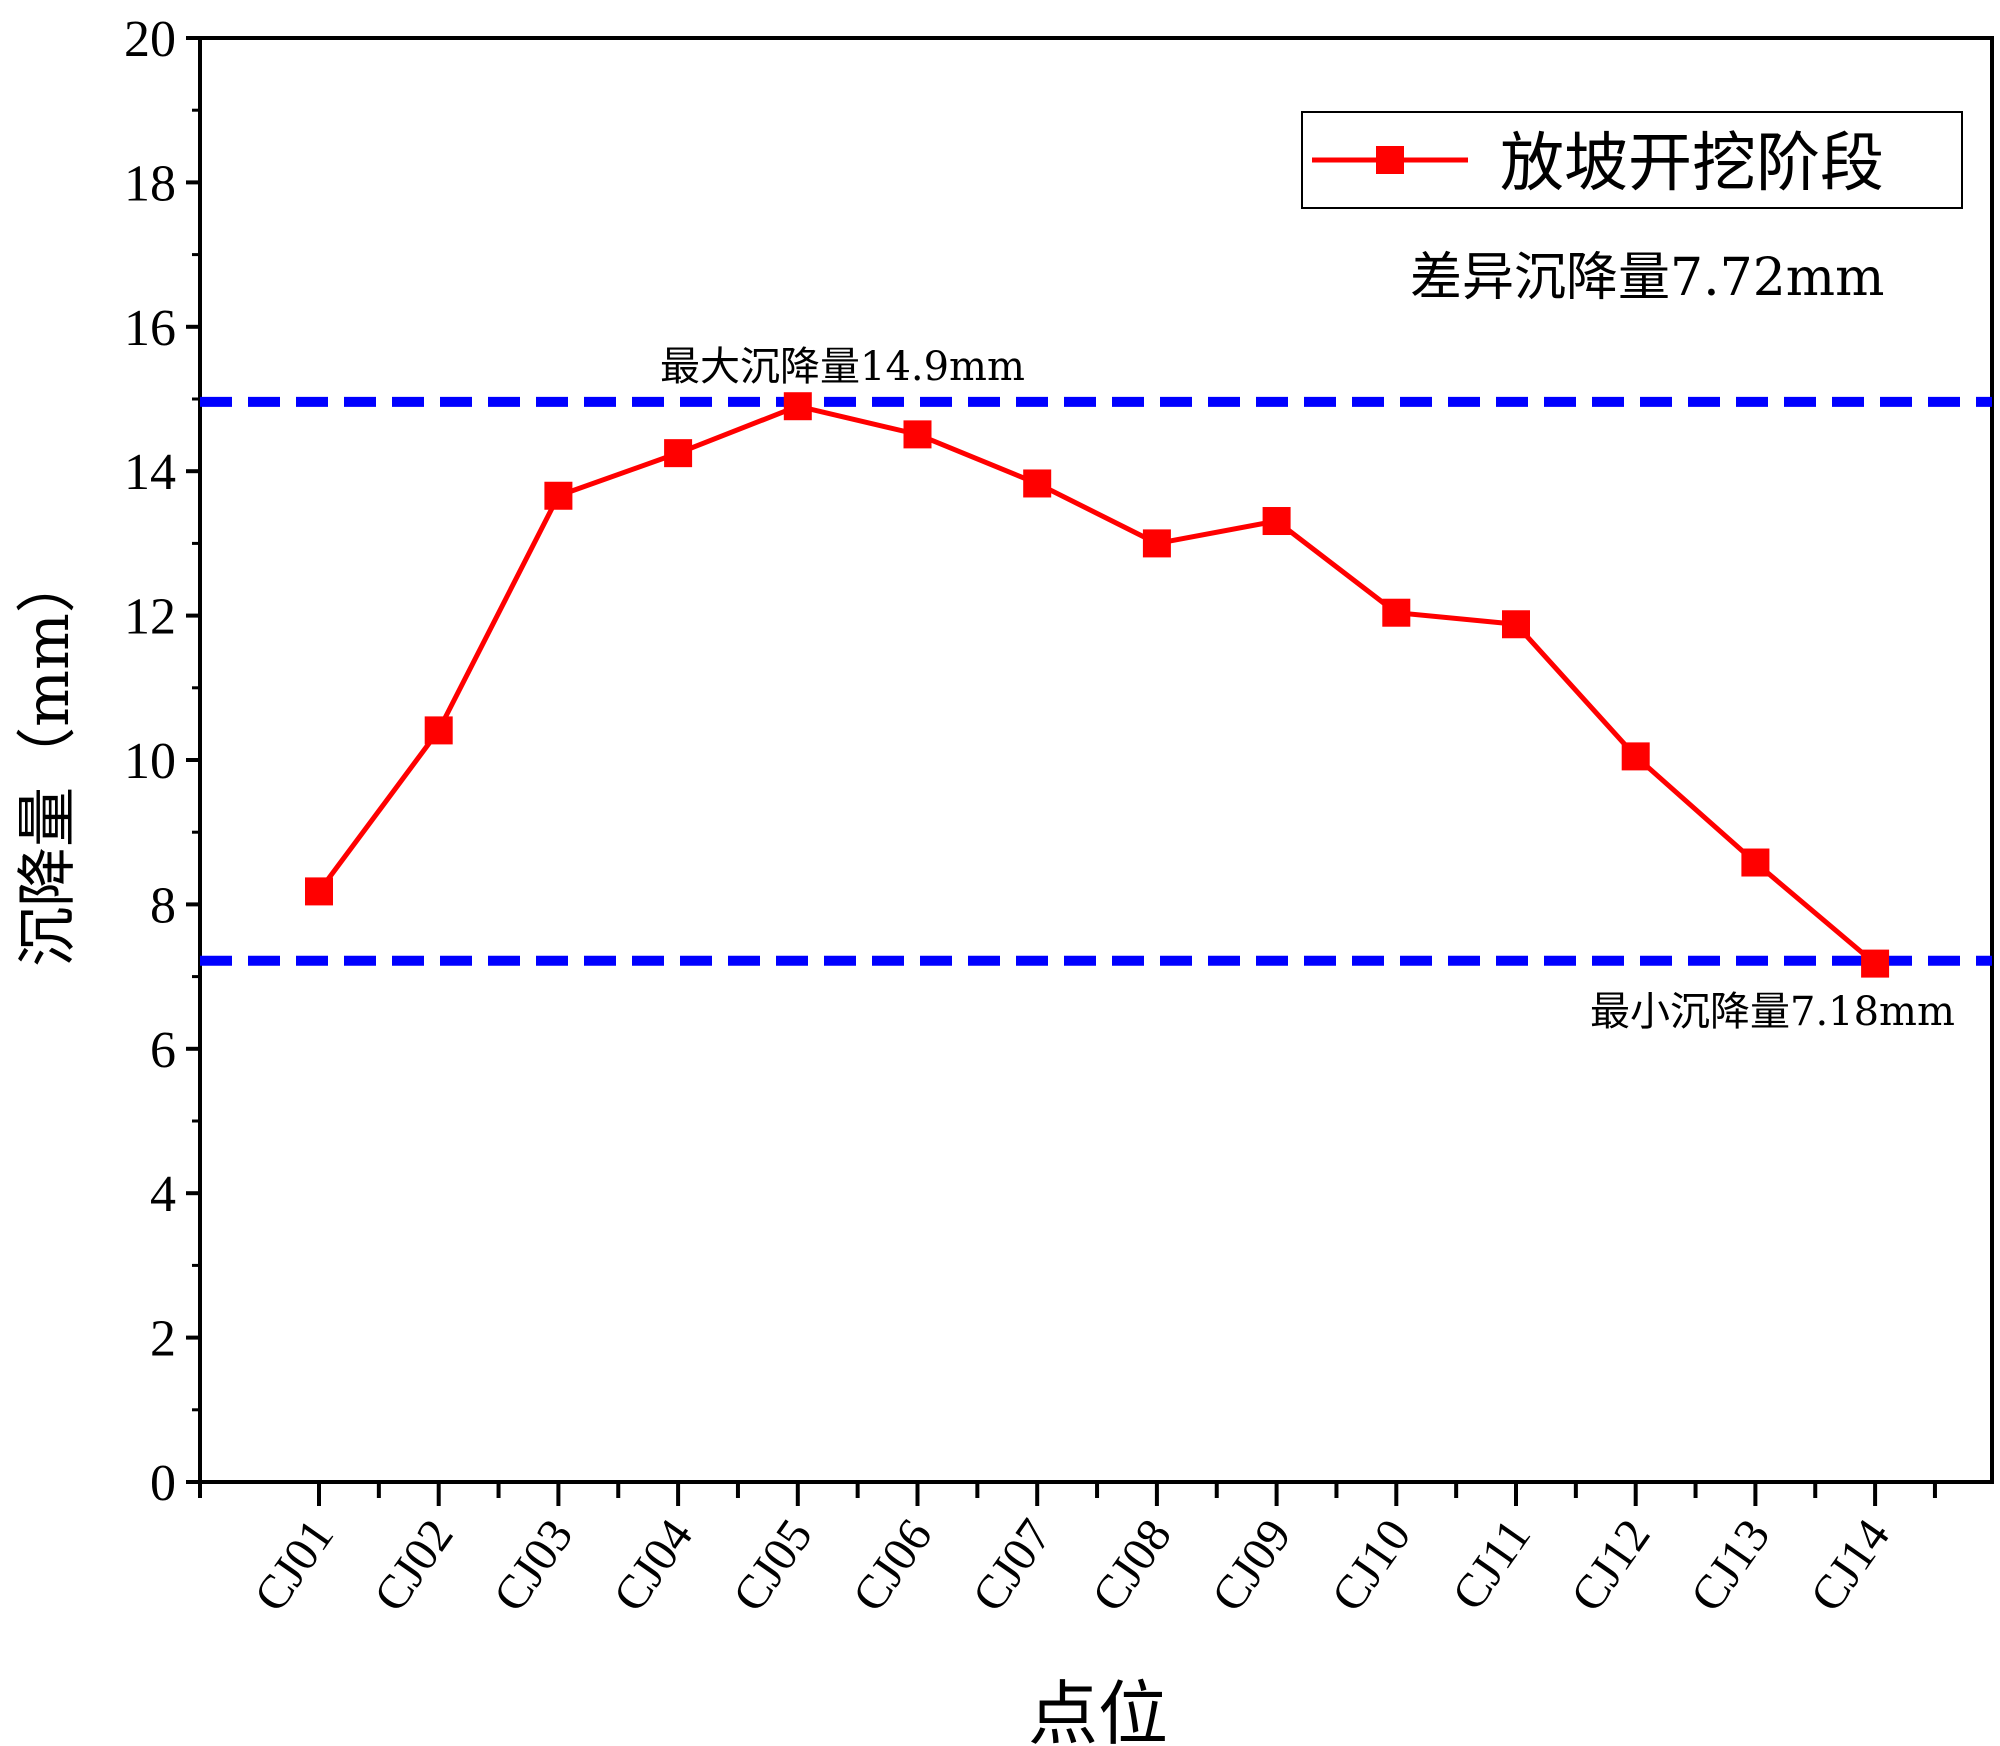 The image size is (2000, 1746). Describe the element at coordinates (653, 1565) in the screenshot. I see `x-tick-label: CJ04` at that location.